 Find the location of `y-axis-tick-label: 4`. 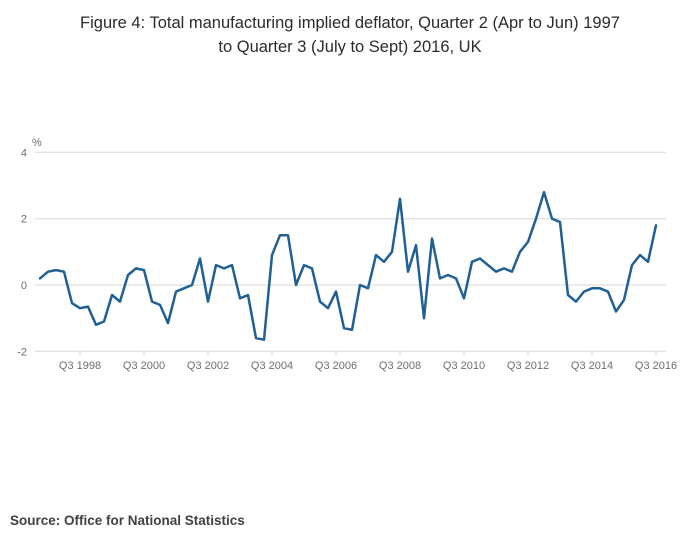

y-axis-tick-label: 4 is located at coordinates (24, 153).